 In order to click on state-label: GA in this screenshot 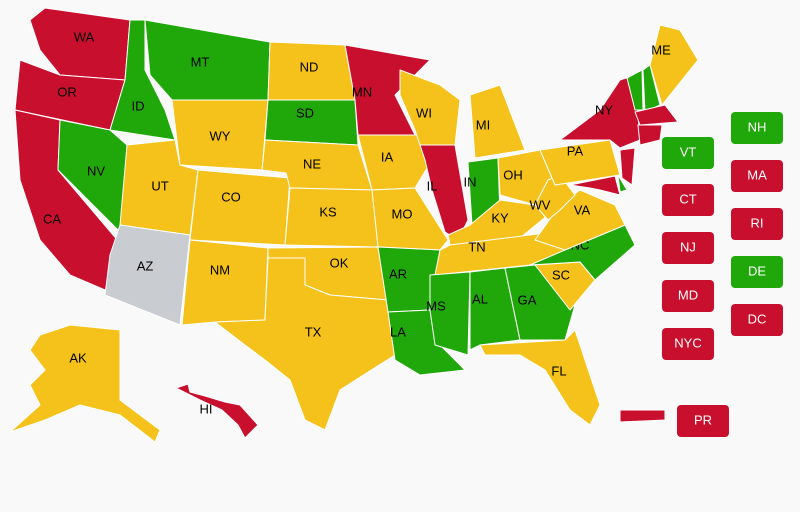, I will do `click(527, 299)`.